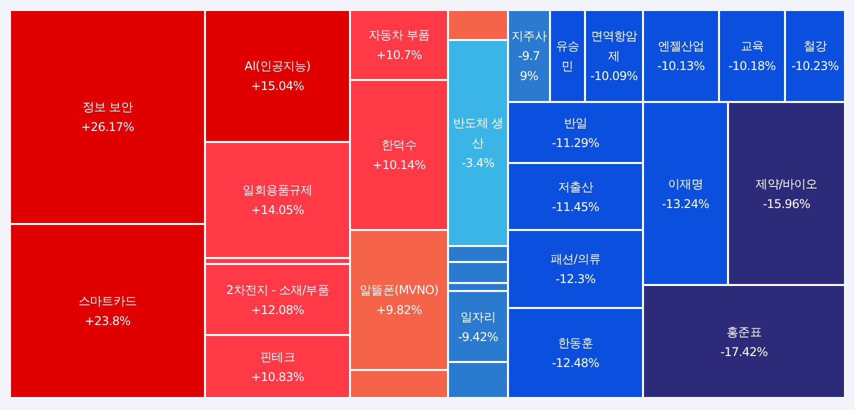  I want to click on category-label: 홍준표, so click(744, 332).